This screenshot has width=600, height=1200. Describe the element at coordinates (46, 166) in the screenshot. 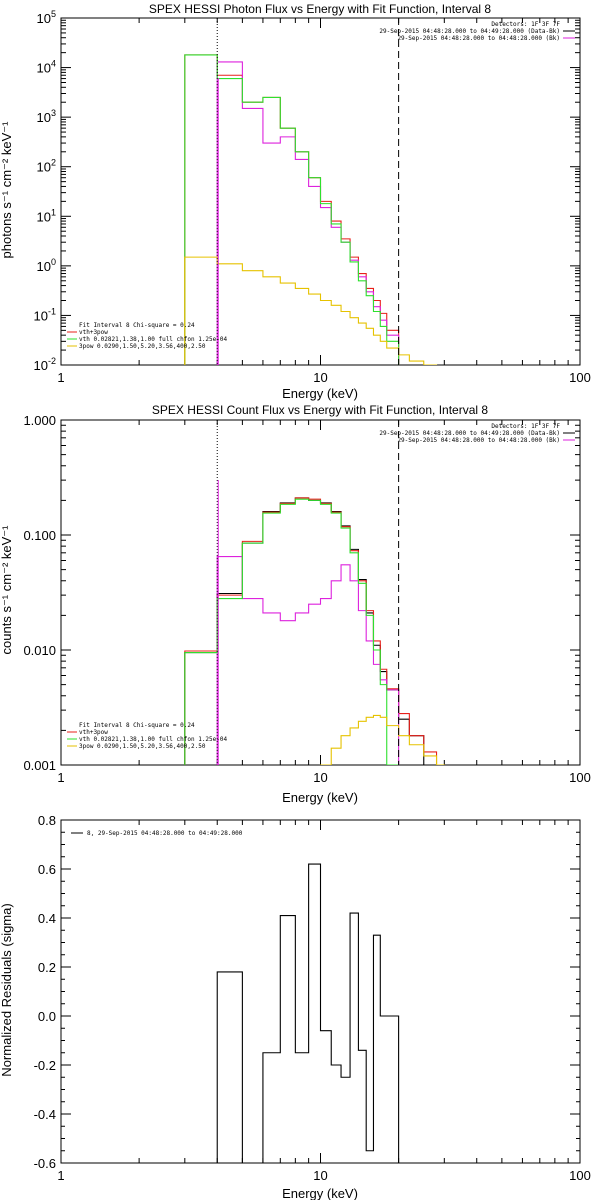

I see `y-tick-label: 10²` at that location.